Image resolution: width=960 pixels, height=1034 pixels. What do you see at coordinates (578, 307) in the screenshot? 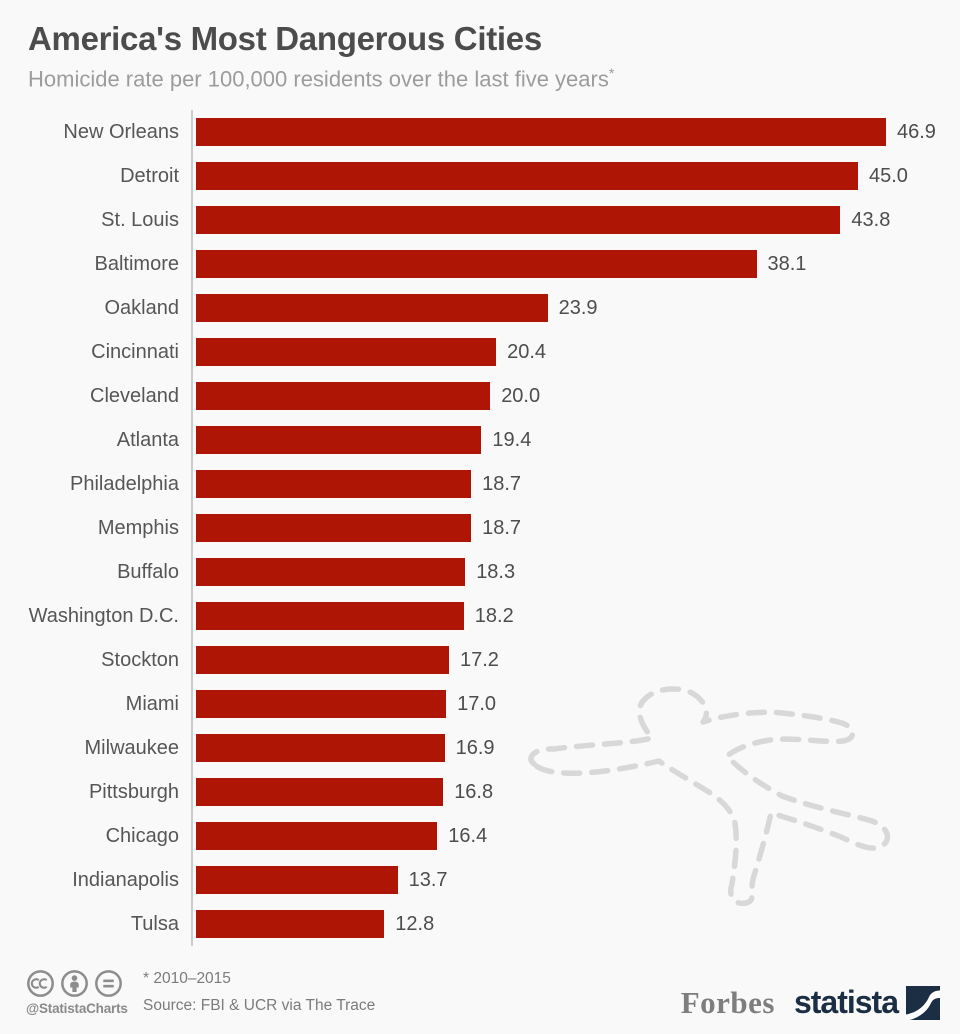
I see `value-label: 23.9` at bounding box center [578, 307].